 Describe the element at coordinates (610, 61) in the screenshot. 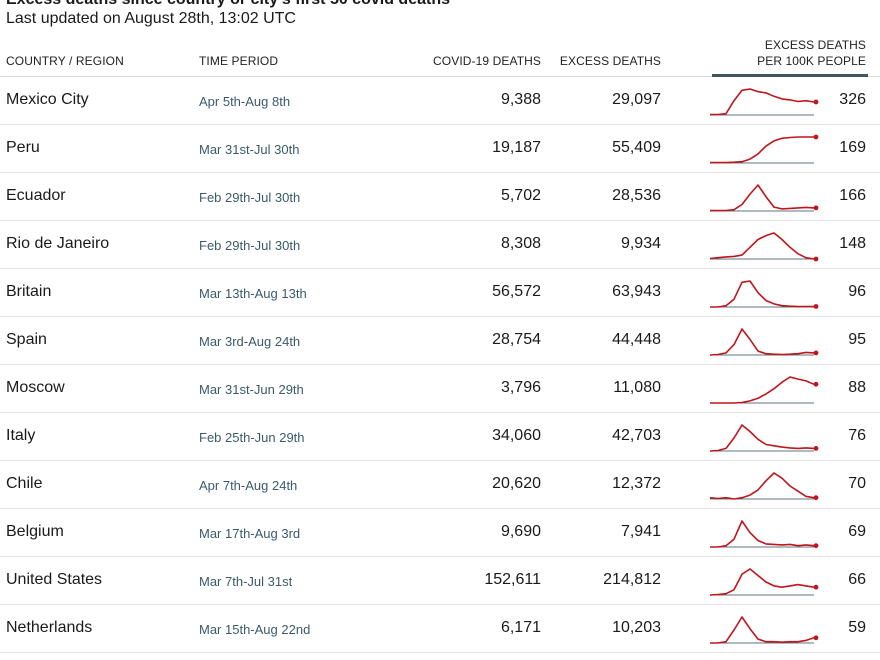

I see `column-header-excess: EXCESS DEATHS` at that location.